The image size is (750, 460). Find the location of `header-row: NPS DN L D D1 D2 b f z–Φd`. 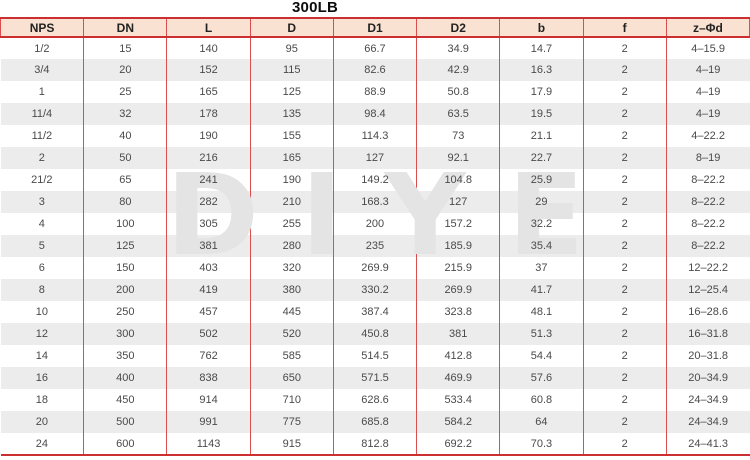

header-row: NPS DN L D D1 D2 b f z–Φd is located at coordinates (375, 27).